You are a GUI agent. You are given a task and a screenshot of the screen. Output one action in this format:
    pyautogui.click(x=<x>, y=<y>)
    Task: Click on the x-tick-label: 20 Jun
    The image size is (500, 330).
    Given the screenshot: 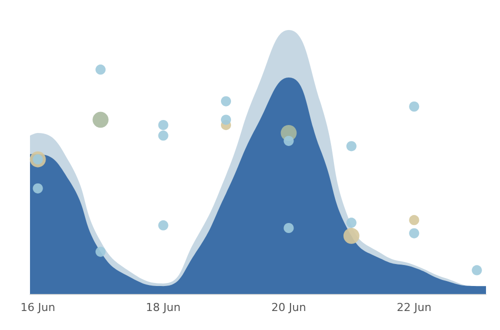 What is the action you would take?
    pyautogui.click(x=288, y=307)
    